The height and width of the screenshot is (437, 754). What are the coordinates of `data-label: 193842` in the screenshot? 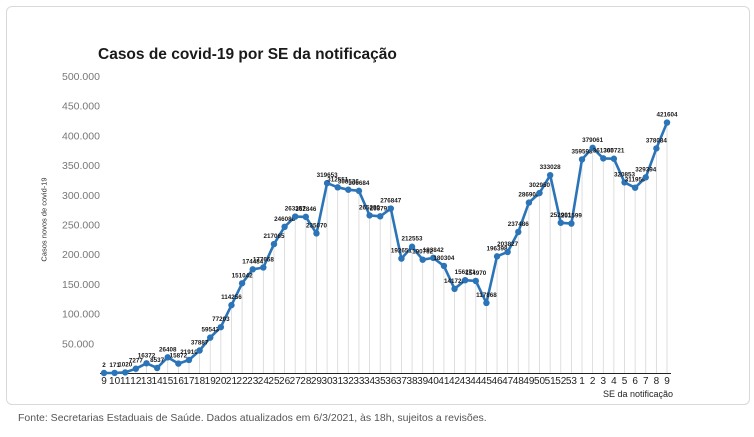 It's located at (434, 250).